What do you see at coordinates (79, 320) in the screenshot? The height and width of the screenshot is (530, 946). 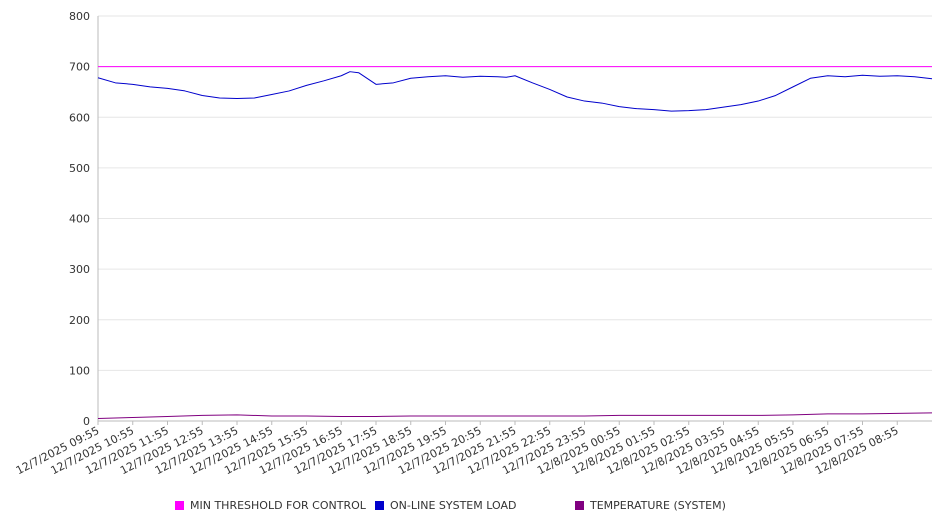 I see `y-tick-label: 200` at bounding box center [79, 320].